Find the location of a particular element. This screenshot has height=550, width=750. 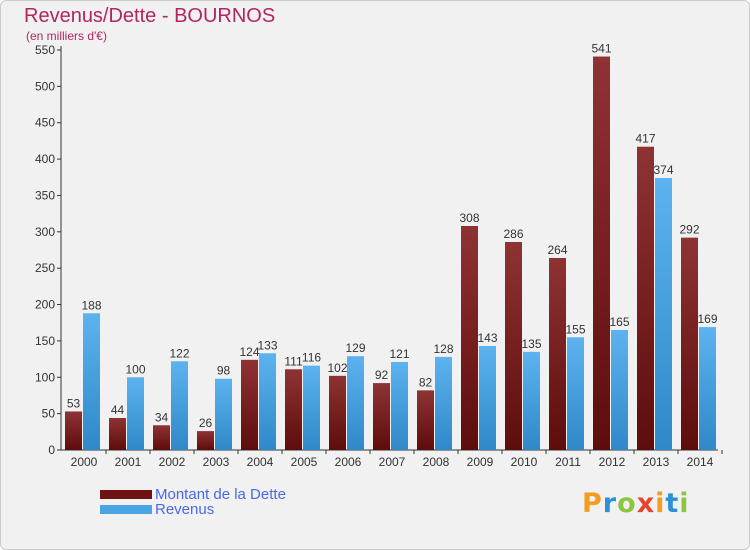

y-tick-label: 50 is located at coordinates (49, 414).